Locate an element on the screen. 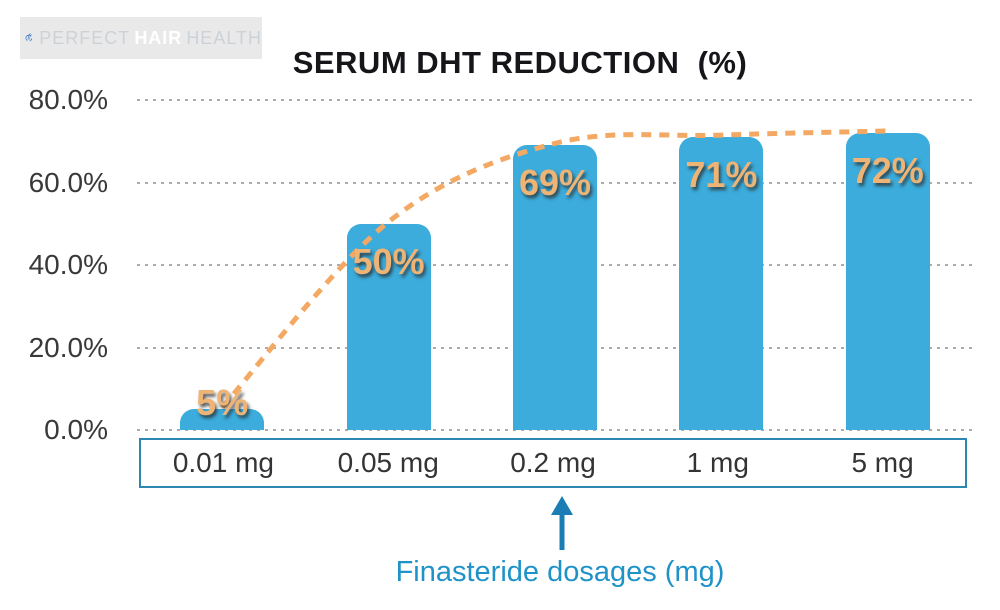 This screenshot has width=1000, height=610. y-axis-tick-0: 0.0% is located at coordinates (76, 429).